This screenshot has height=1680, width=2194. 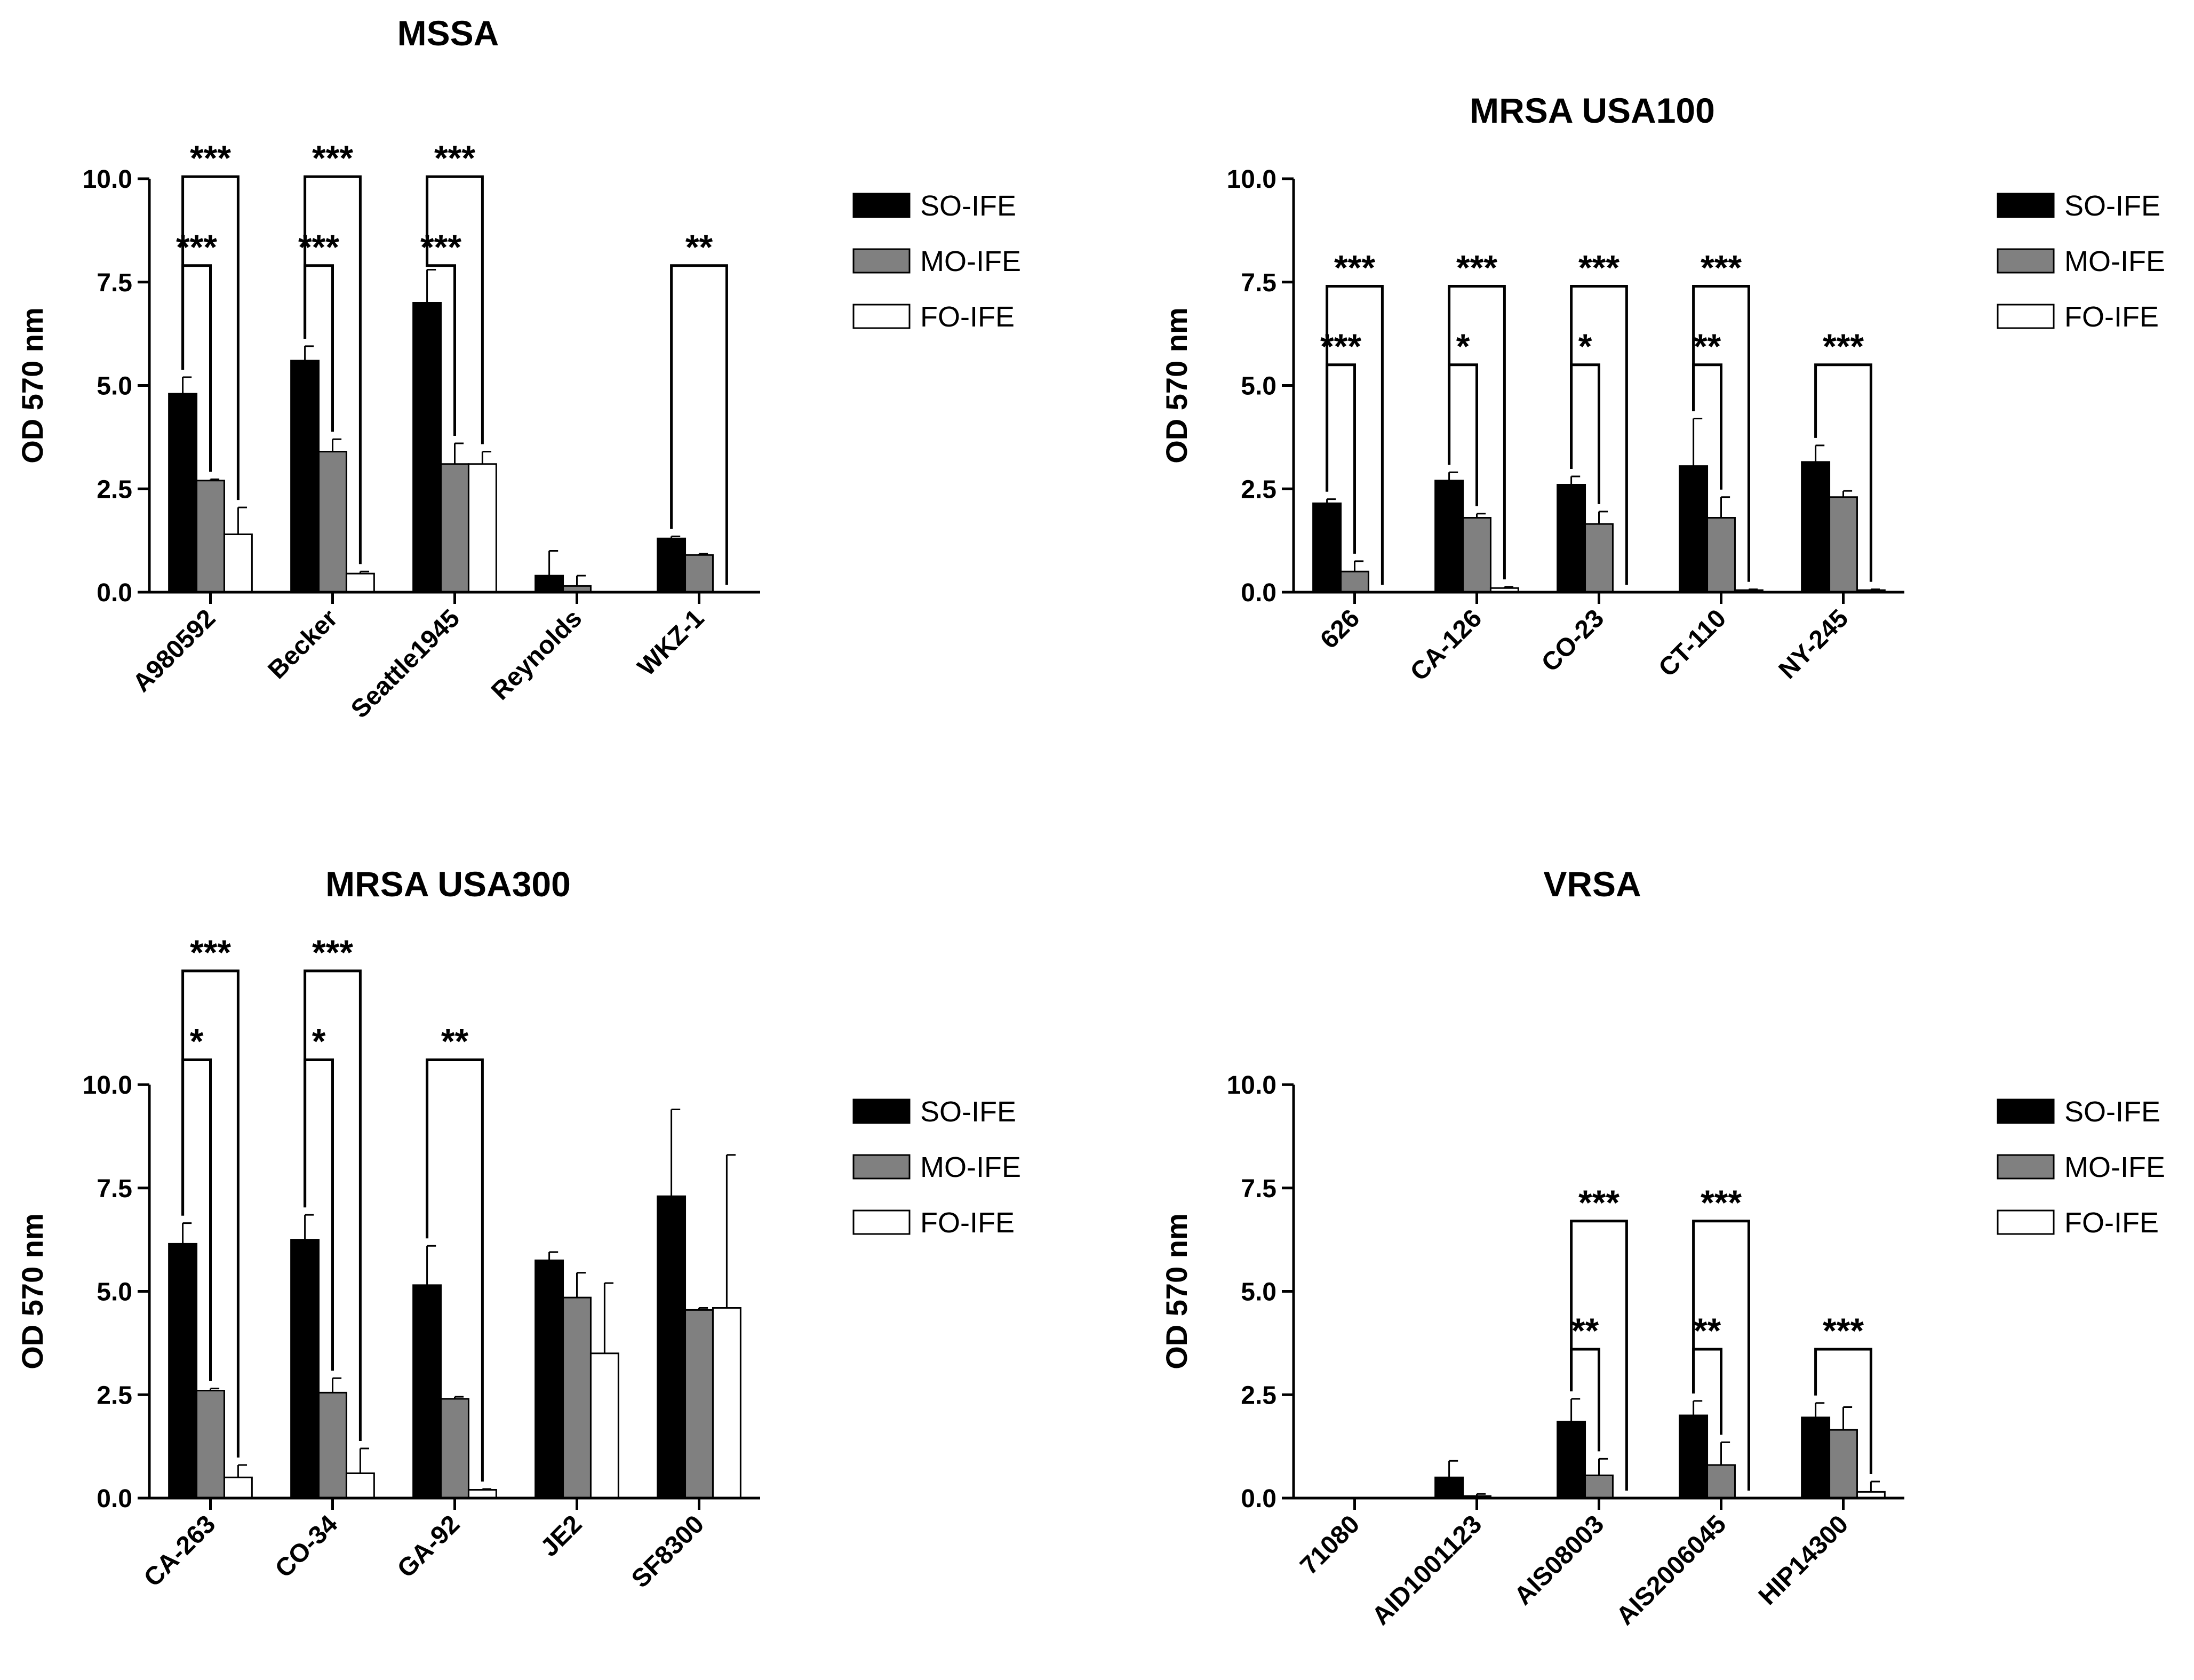 What do you see at coordinates (427, 447) in the screenshot?
I see `bar-so-ife-seattle1945` at bounding box center [427, 447].